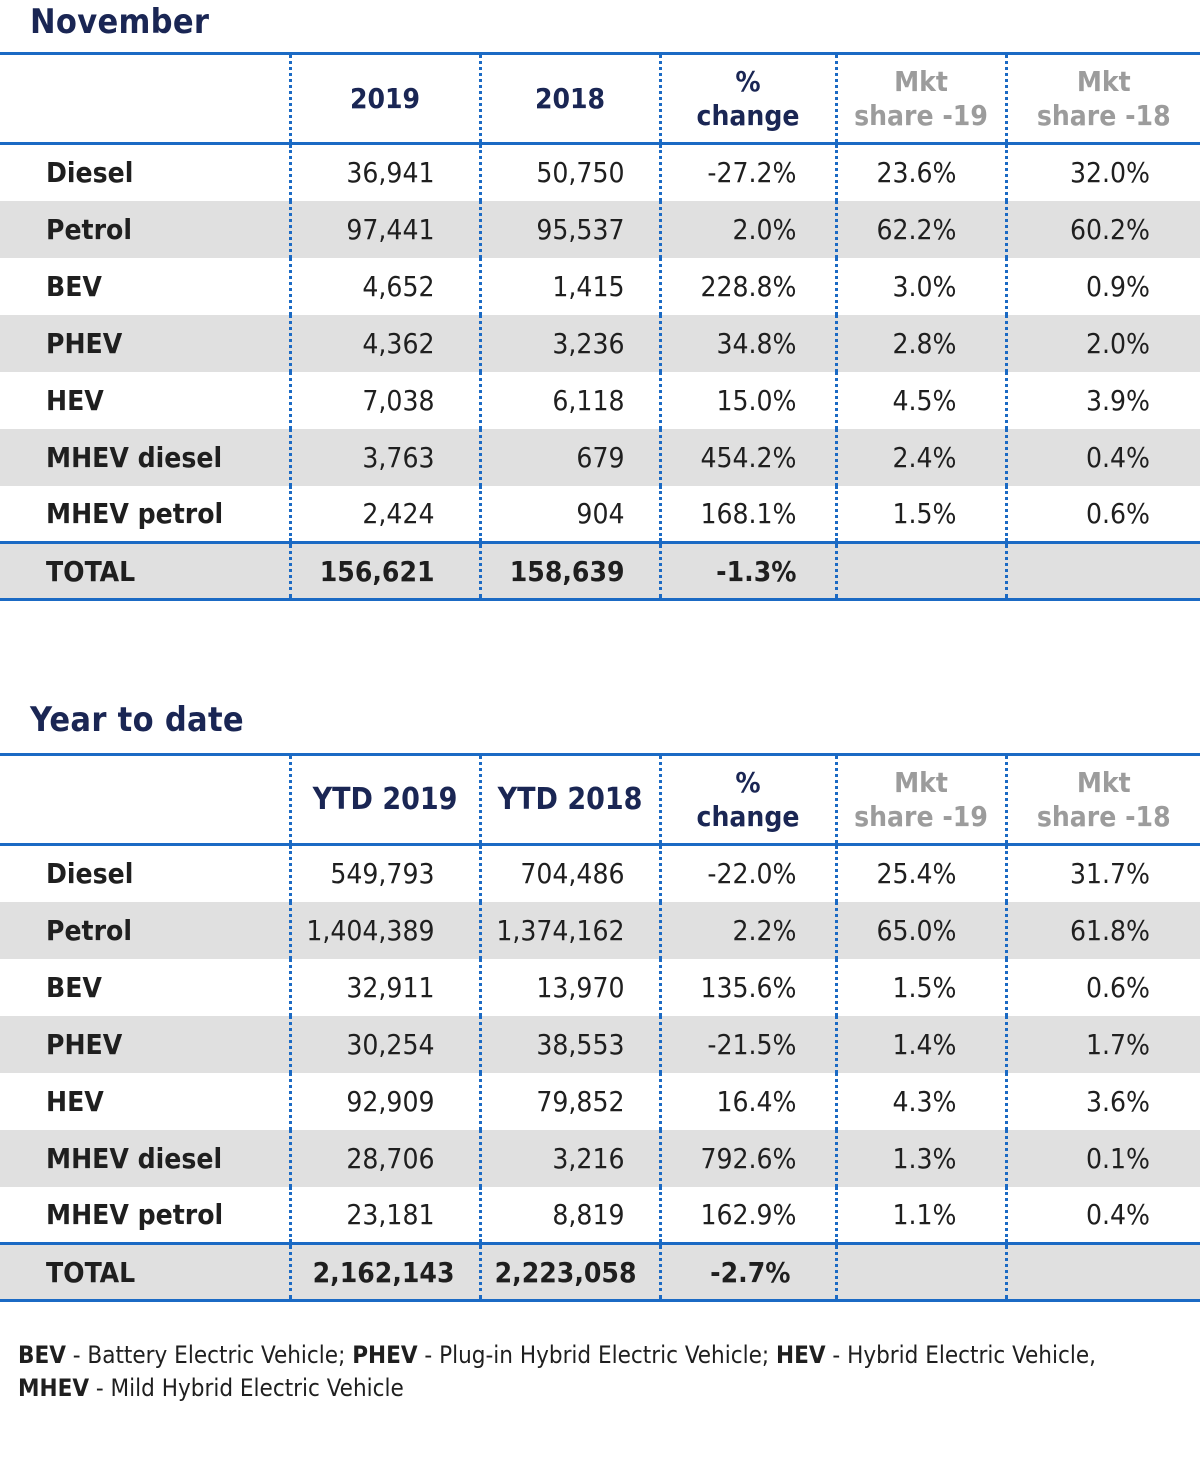  Describe the element at coordinates (569, 571) in the screenshot. I see `total-year-b: 158,639` at that location.